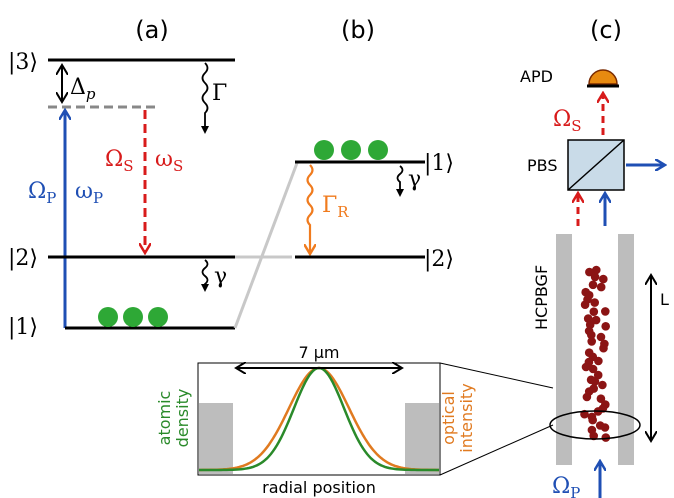 The image size is (674, 498). What do you see at coordinates (23, 62) in the screenshot?
I see `level-label: |3⟩` at bounding box center [23, 62].